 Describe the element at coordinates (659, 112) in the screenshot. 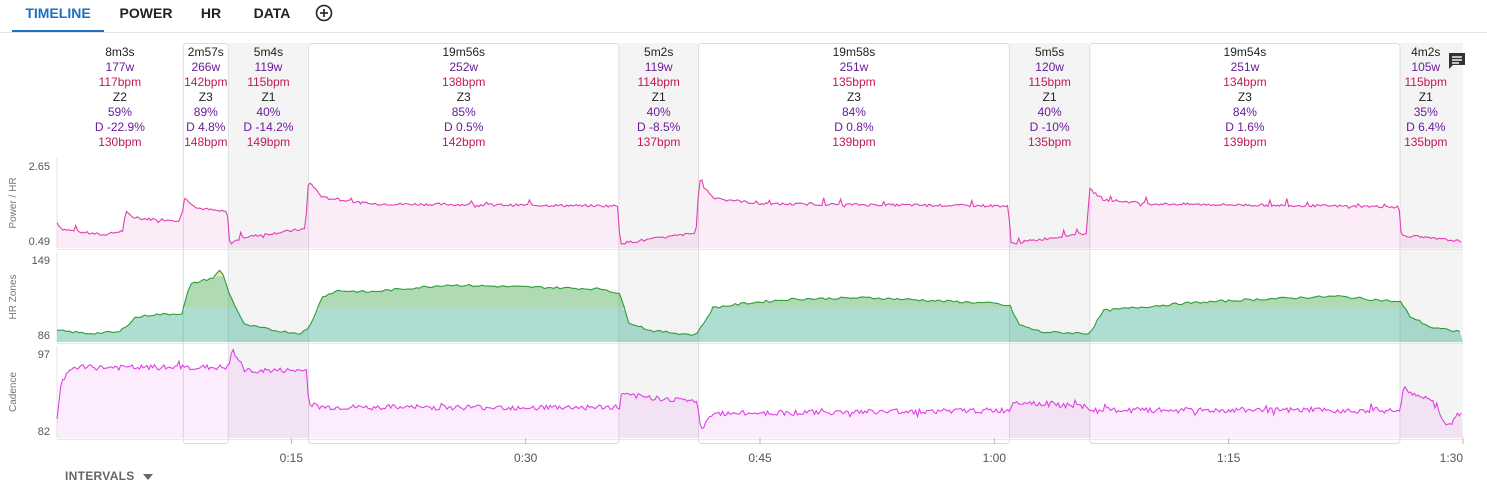

I see `interval-4-pct: 40%` at that location.